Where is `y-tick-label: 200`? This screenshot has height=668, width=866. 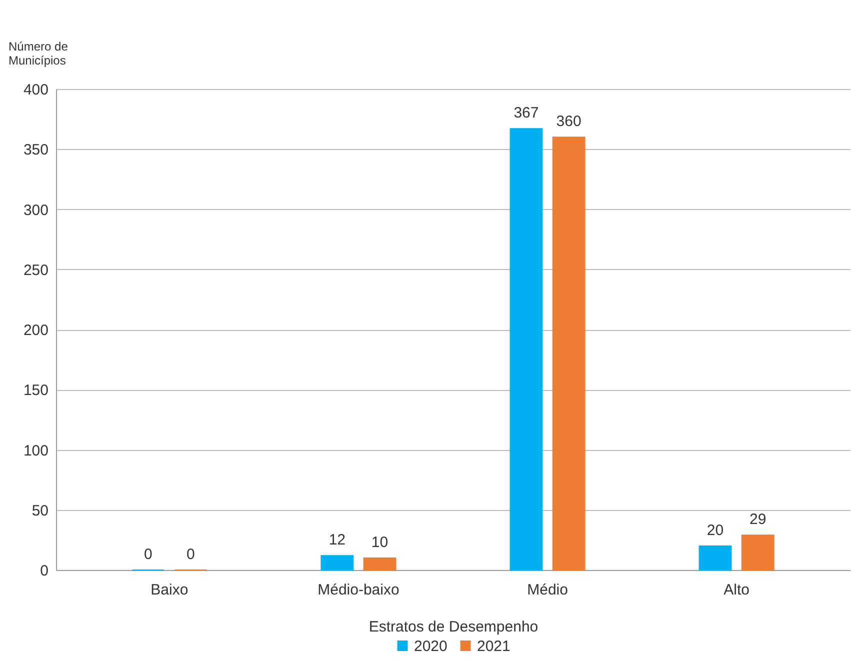 y-tick-label: 200 is located at coordinates (35, 330).